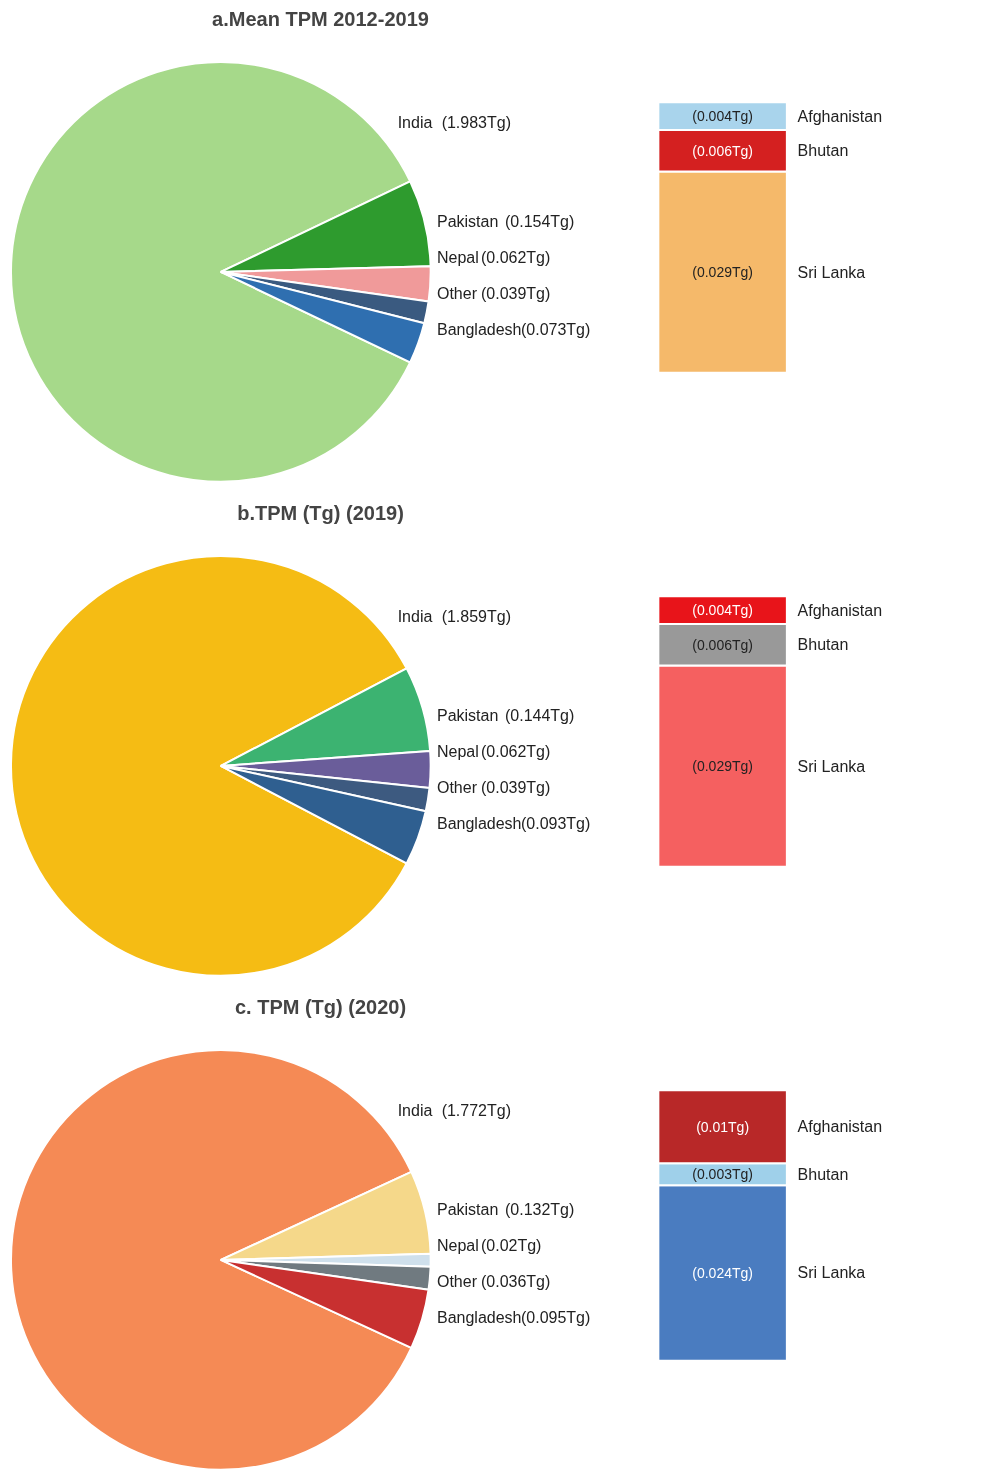 This screenshot has width=997, height=1482. What do you see at coordinates (476, 1110) in the screenshot?
I see `data-label: (1.772Tg)` at bounding box center [476, 1110].